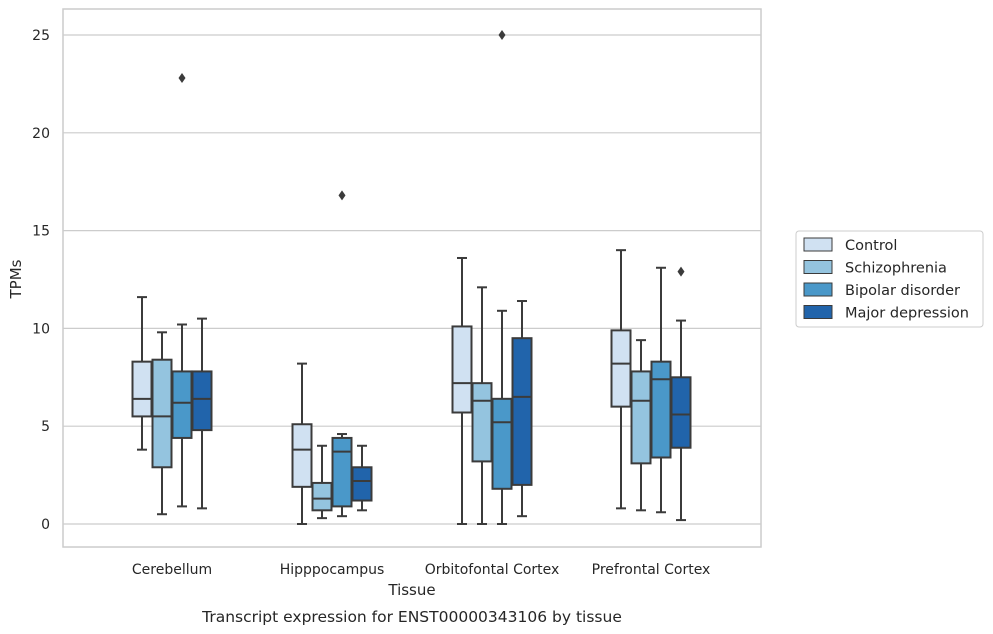 This screenshot has width=993, height=634. Describe the element at coordinates (492, 570) in the screenshot. I see `x-tick-label: Orbitofontal Cortex` at that location.